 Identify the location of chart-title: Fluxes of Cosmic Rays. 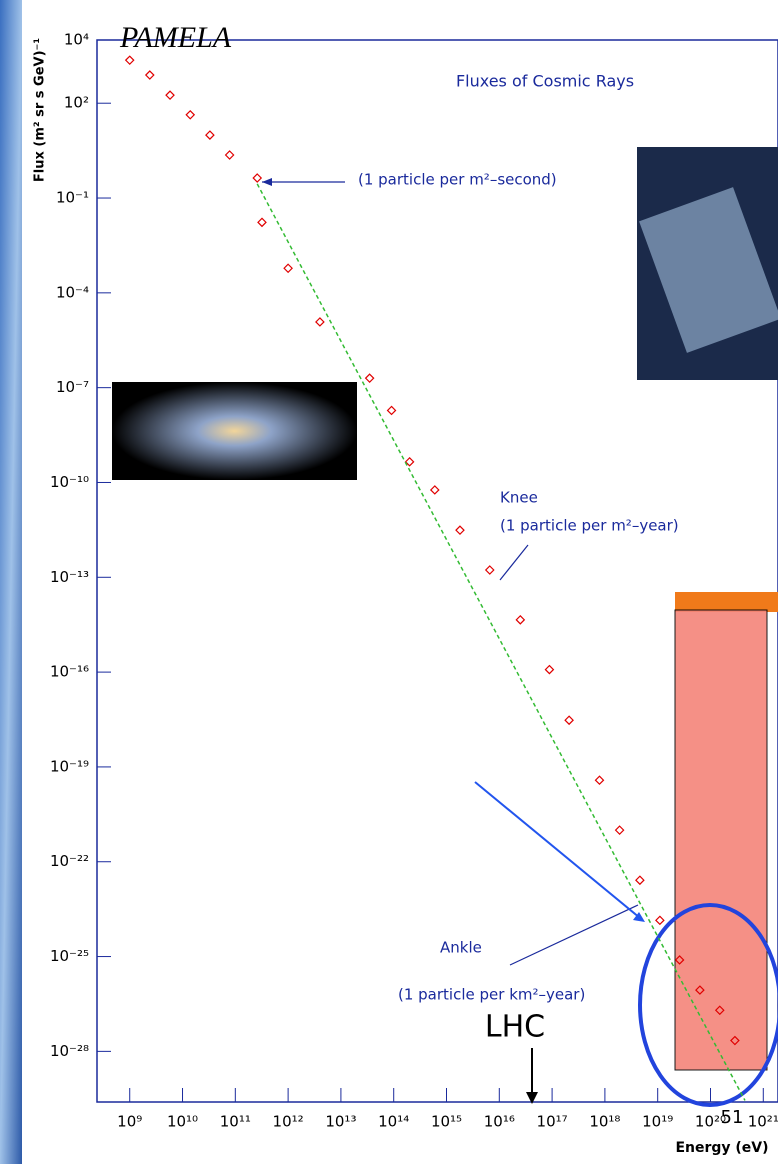
(545, 81).